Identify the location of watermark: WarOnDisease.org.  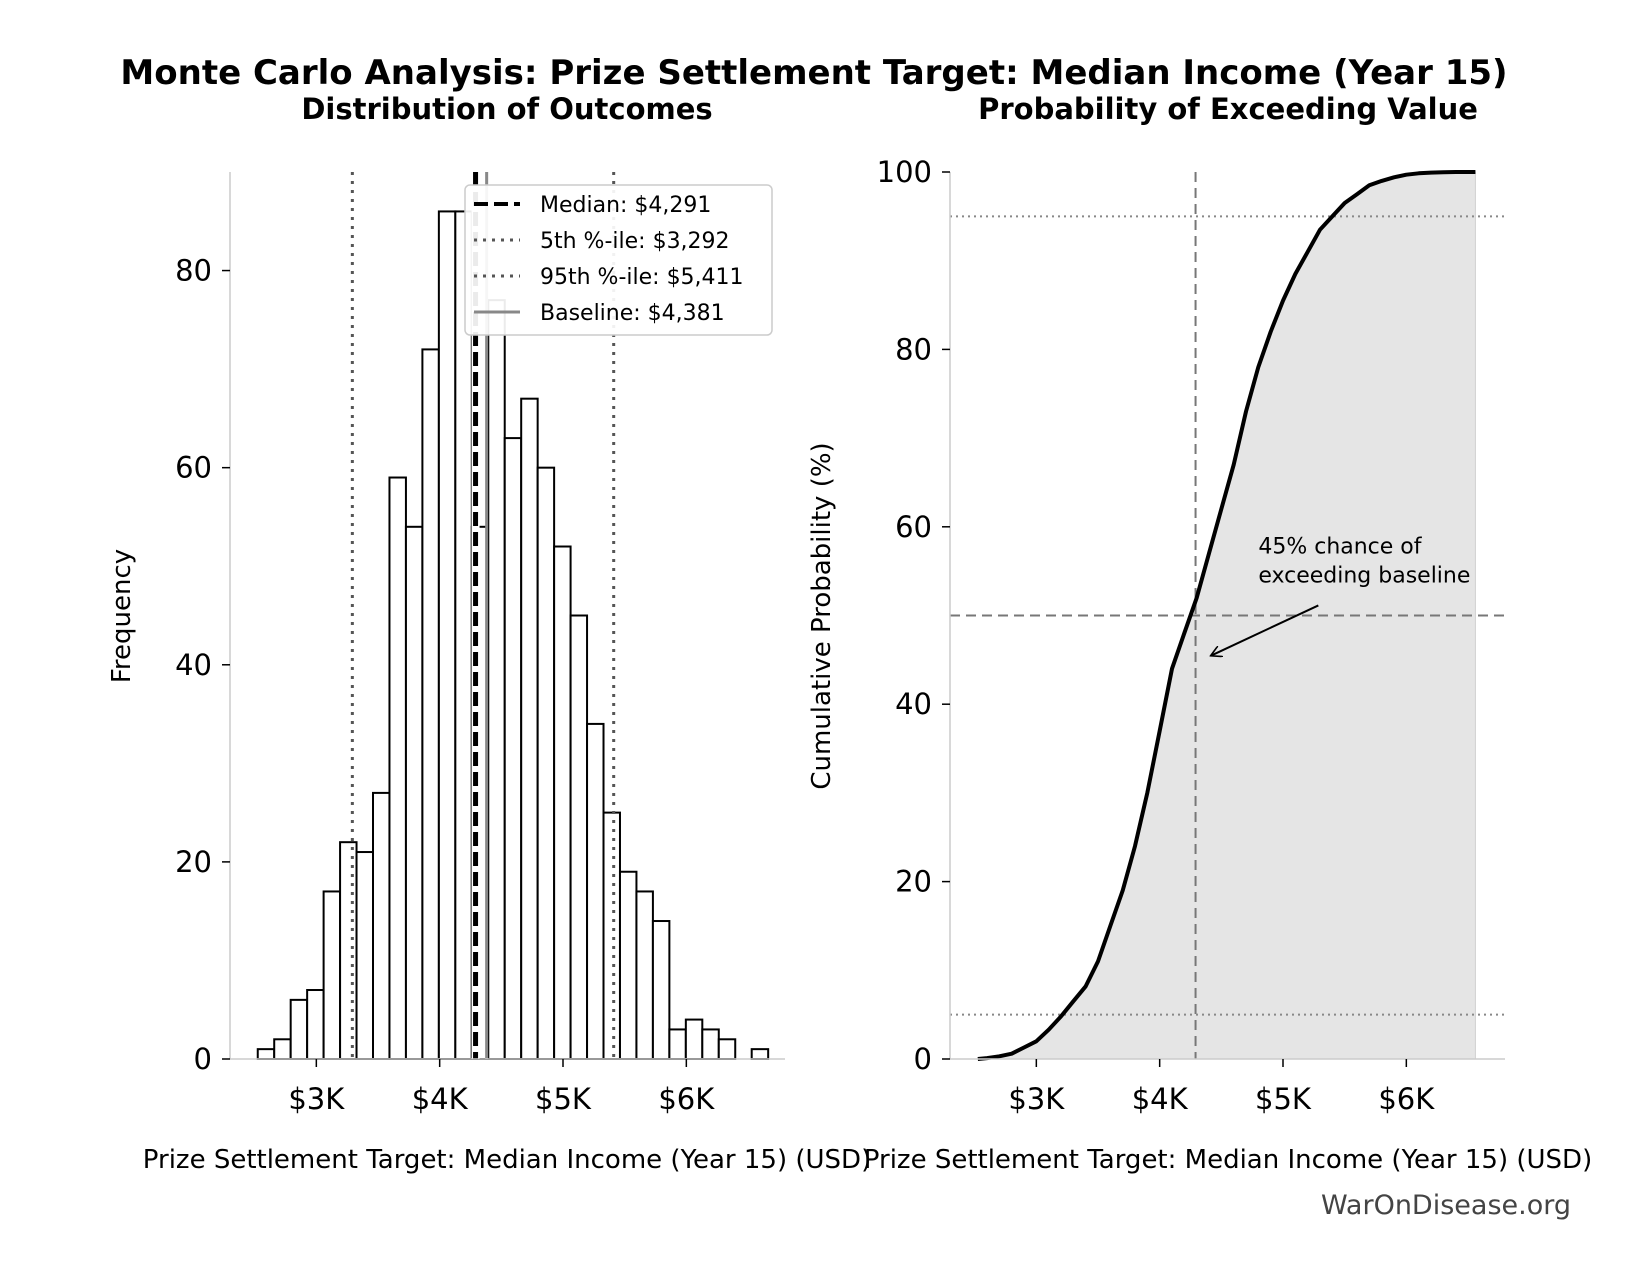
(1446, 1205).